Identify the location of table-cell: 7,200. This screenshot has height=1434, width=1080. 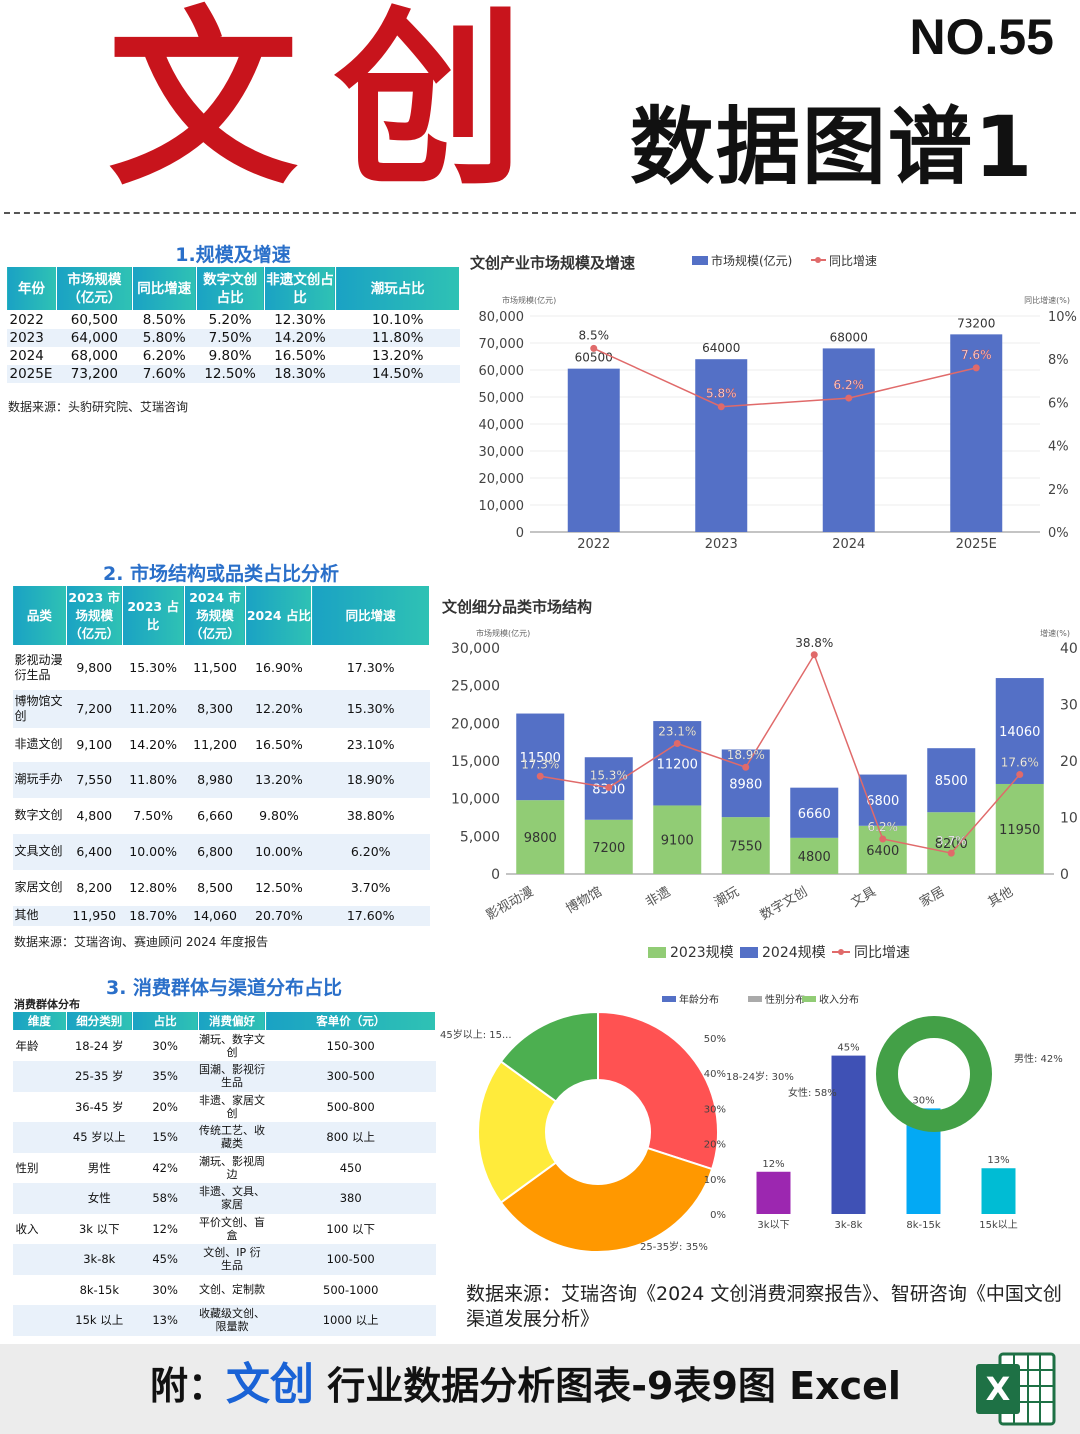
(94, 708).